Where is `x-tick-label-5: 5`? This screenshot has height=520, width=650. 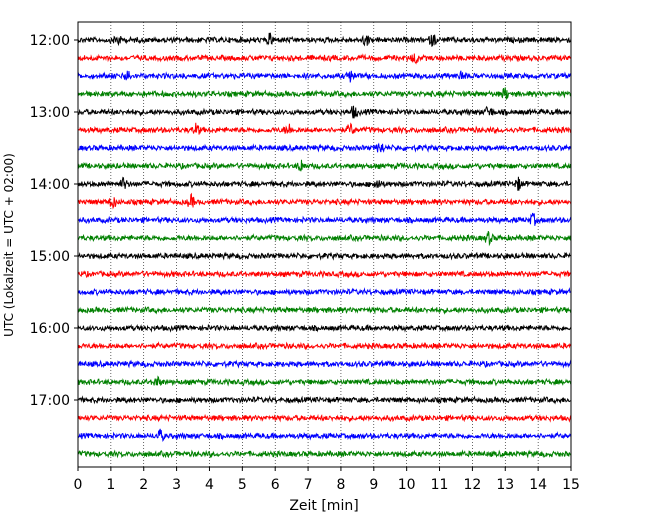 x-tick-label-5: 5 is located at coordinates (242, 485).